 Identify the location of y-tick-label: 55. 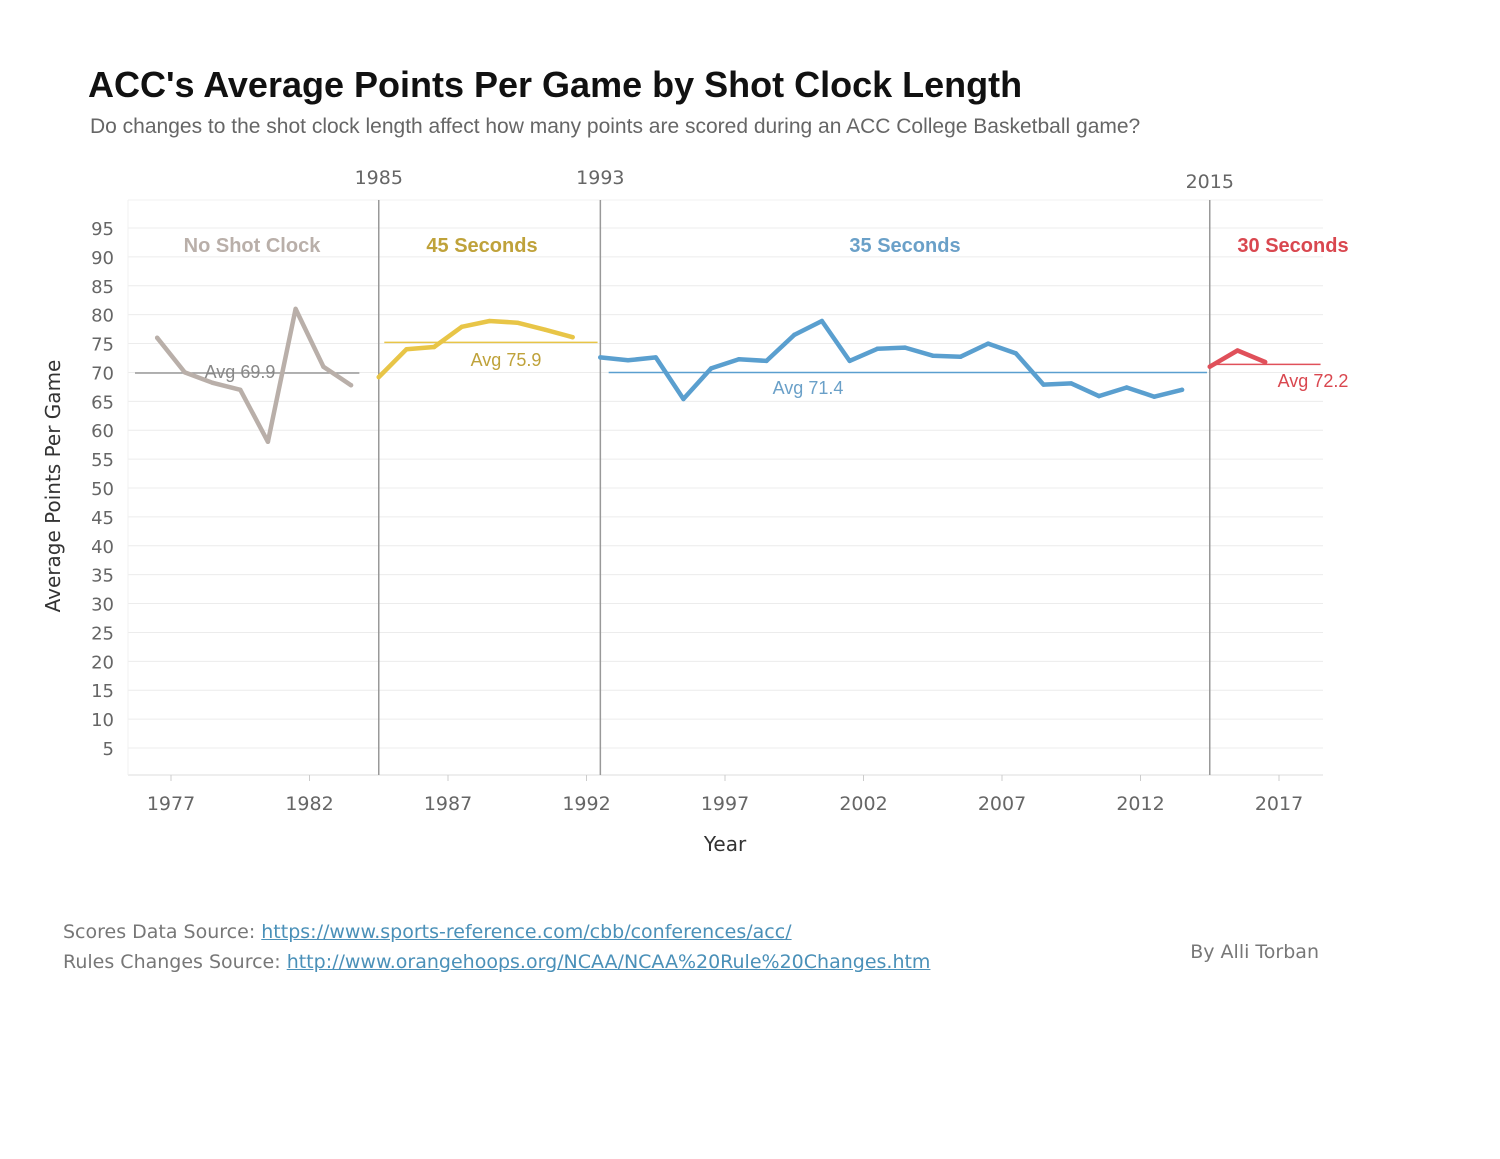
(102, 460).